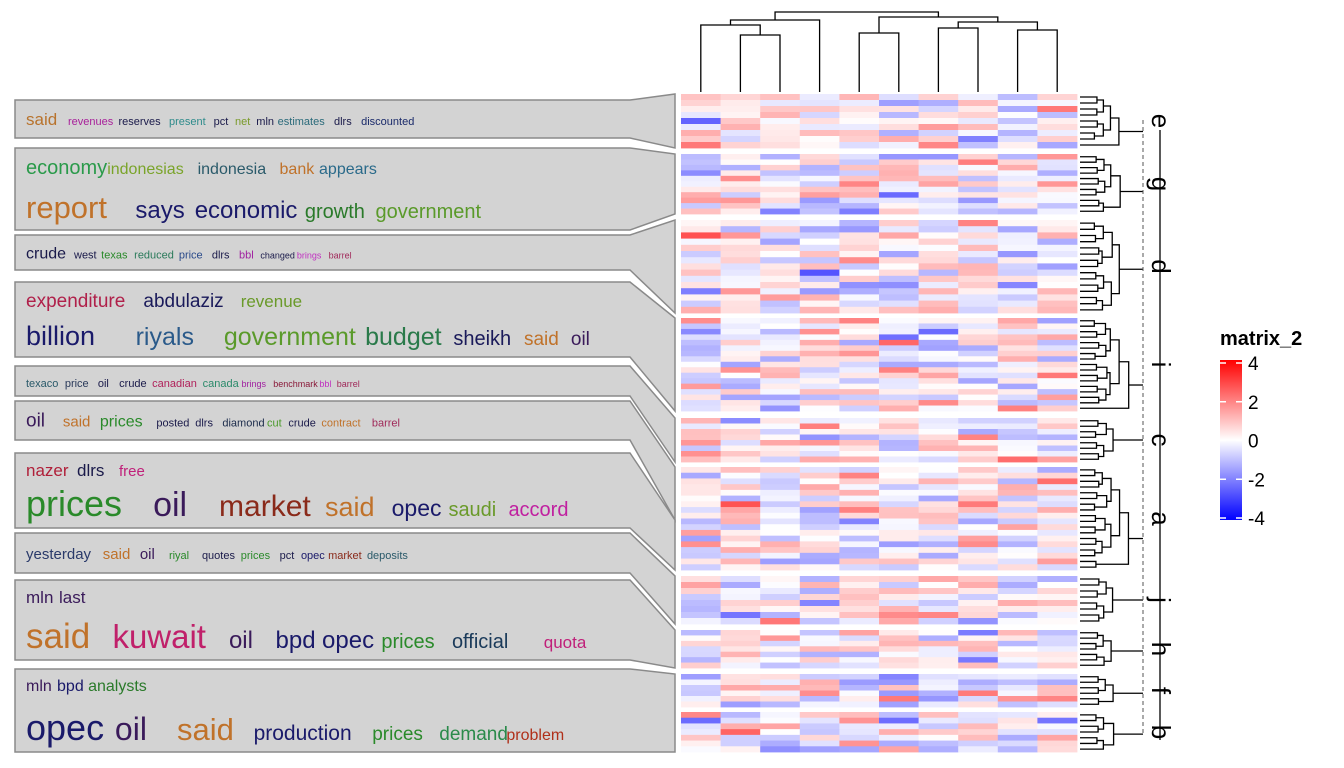  What do you see at coordinates (66, 207) in the screenshot?
I see `word-cloud-word: report` at bounding box center [66, 207].